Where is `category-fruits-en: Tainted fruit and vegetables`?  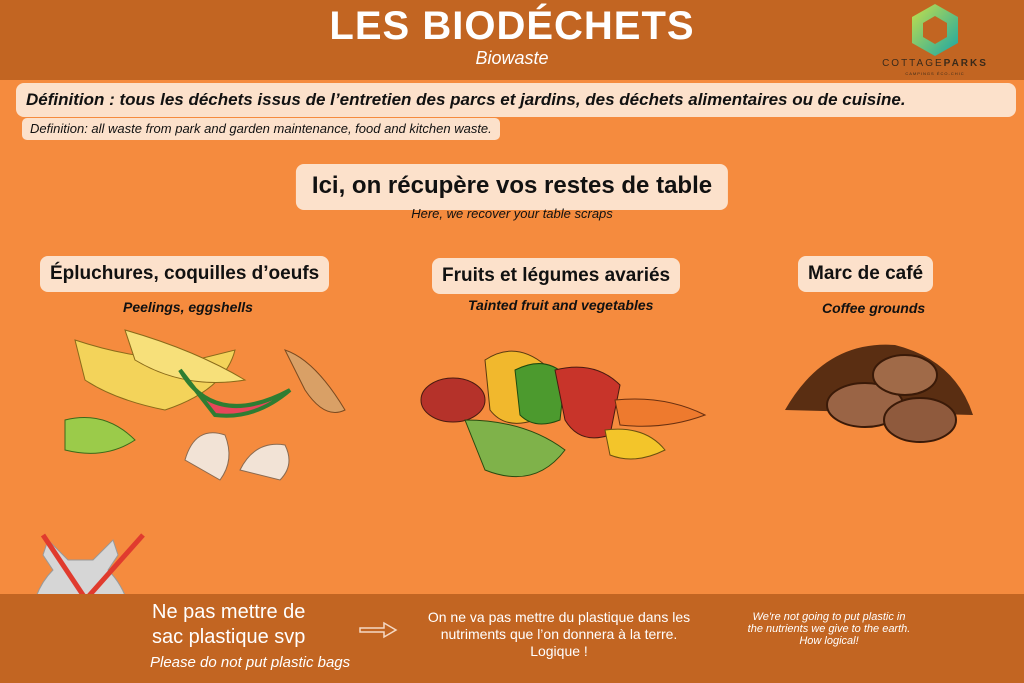 category-fruits-en: Tainted fruit and vegetables is located at coordinates (561, 305).